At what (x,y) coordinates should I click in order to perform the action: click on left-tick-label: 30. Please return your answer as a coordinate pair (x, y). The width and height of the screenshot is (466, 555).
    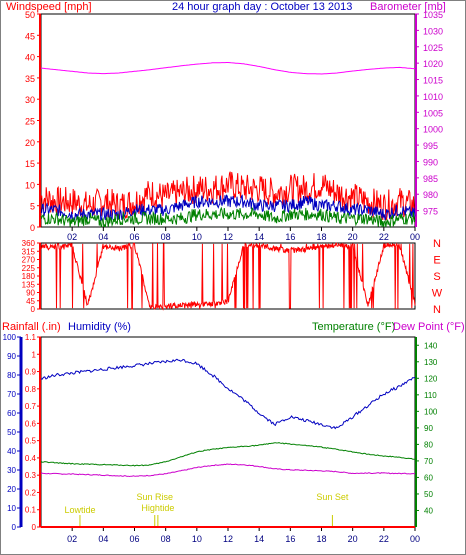
    Looking at the image, I should click on (30, 100).